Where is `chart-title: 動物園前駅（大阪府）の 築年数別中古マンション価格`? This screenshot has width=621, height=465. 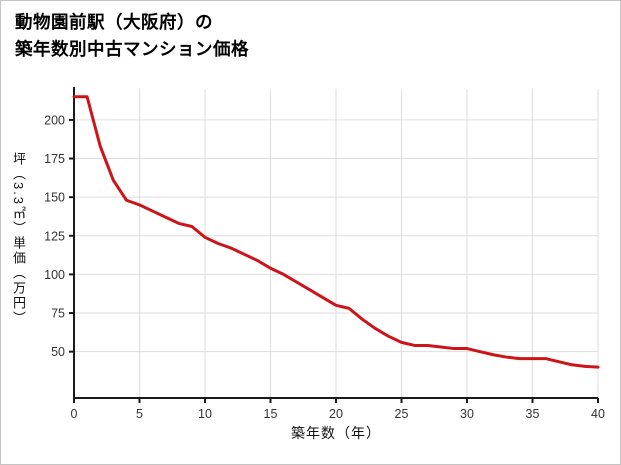
chart-title: 動物園前駅（大阪府）の 築年数別中古マンション価格 is located at coordinates (132, 36).